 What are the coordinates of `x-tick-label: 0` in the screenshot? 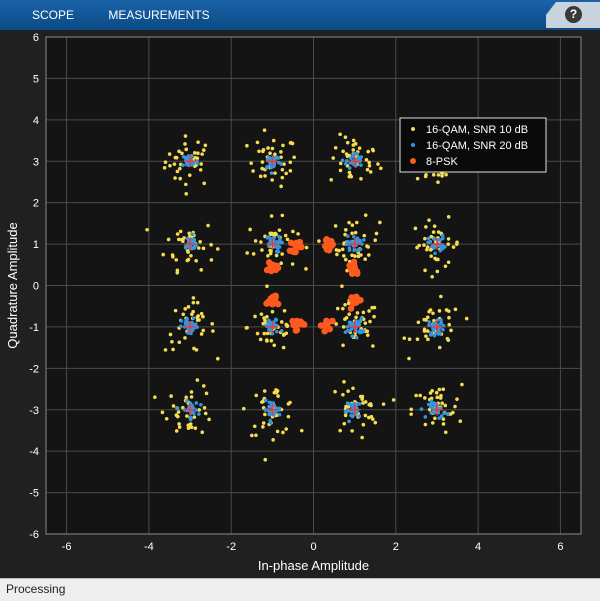 It's located at (313, 547).